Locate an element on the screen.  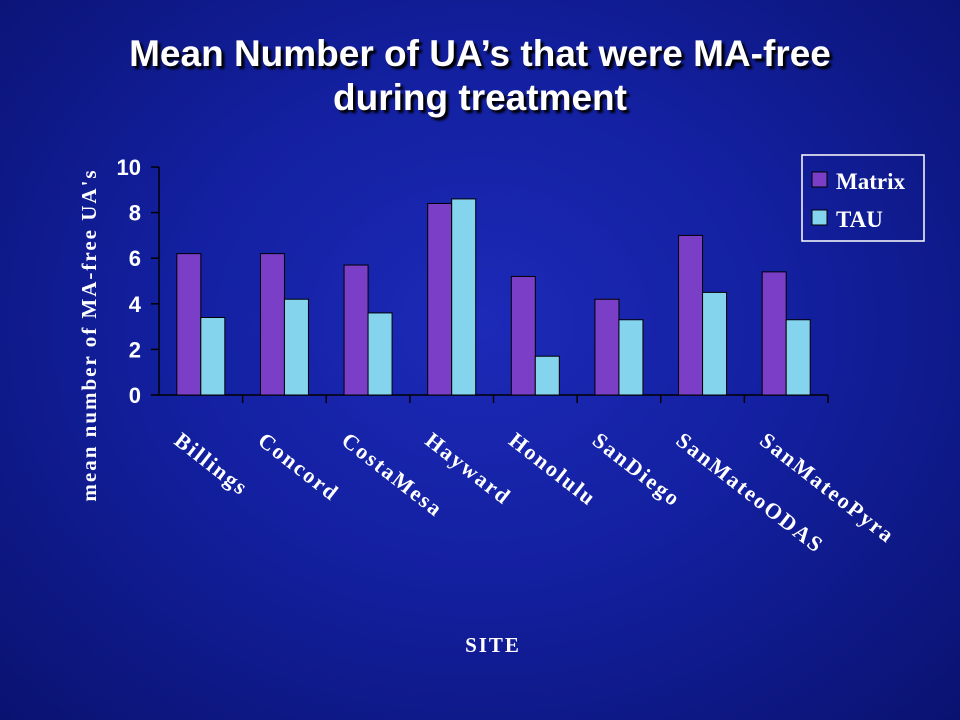
x-category-label: Concord is located at coordinates (298, 466).